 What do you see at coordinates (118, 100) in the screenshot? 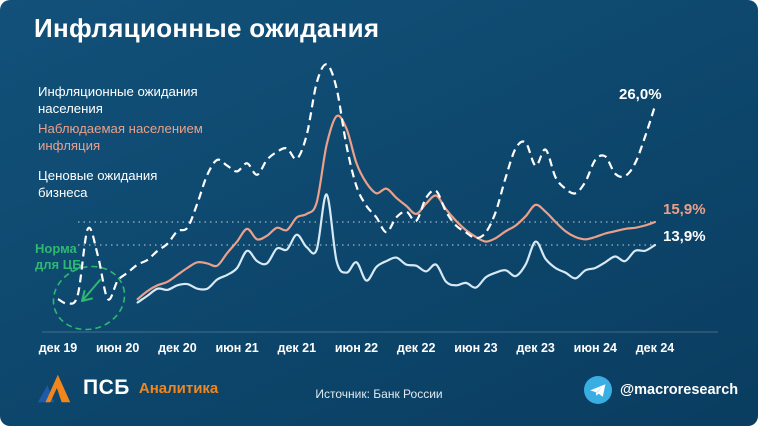
I see `legend-item-population-expectations: Инфляционные ожидания населения` at bounding box center [118, 100].